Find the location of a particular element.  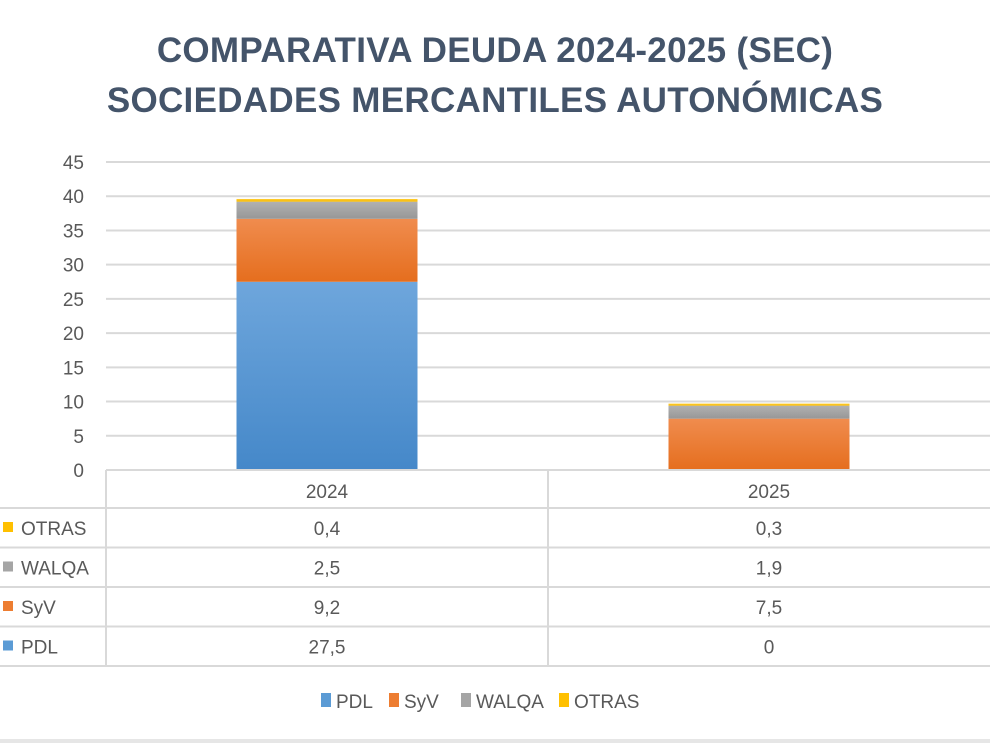

legend: PDL SyV WALQA OTRAS is located at coordinates (480, 702).